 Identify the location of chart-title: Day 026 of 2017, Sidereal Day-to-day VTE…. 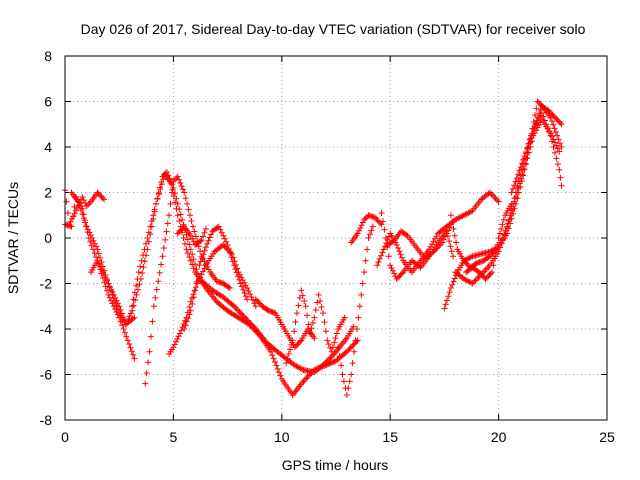
(333, 29).